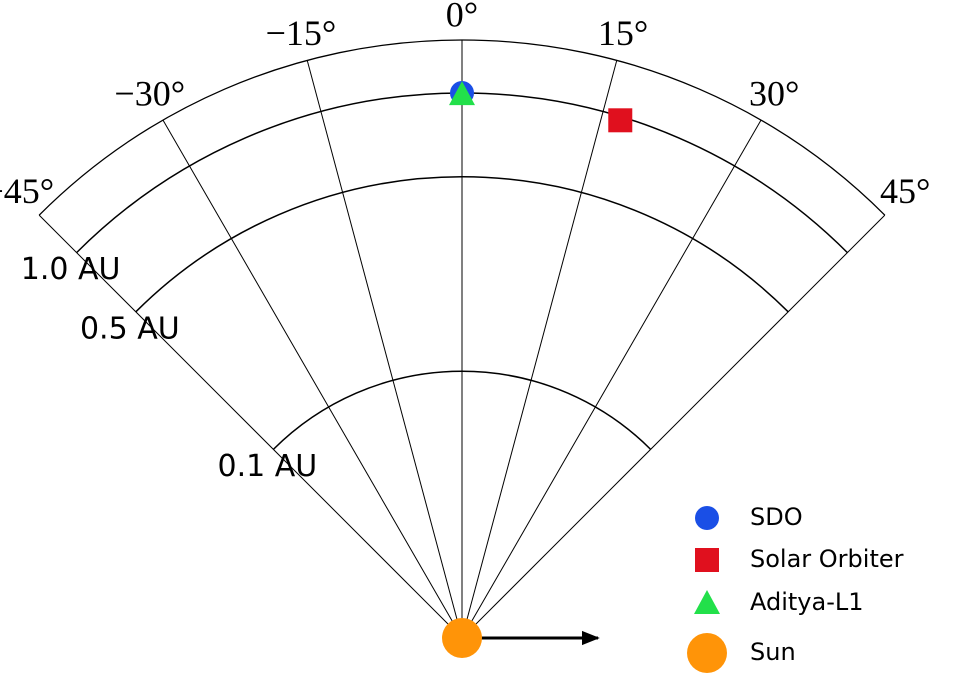 The height and width of the screenshot is (678, 966). I want to click on theta-tick-label: 45°, so click(905, 191).